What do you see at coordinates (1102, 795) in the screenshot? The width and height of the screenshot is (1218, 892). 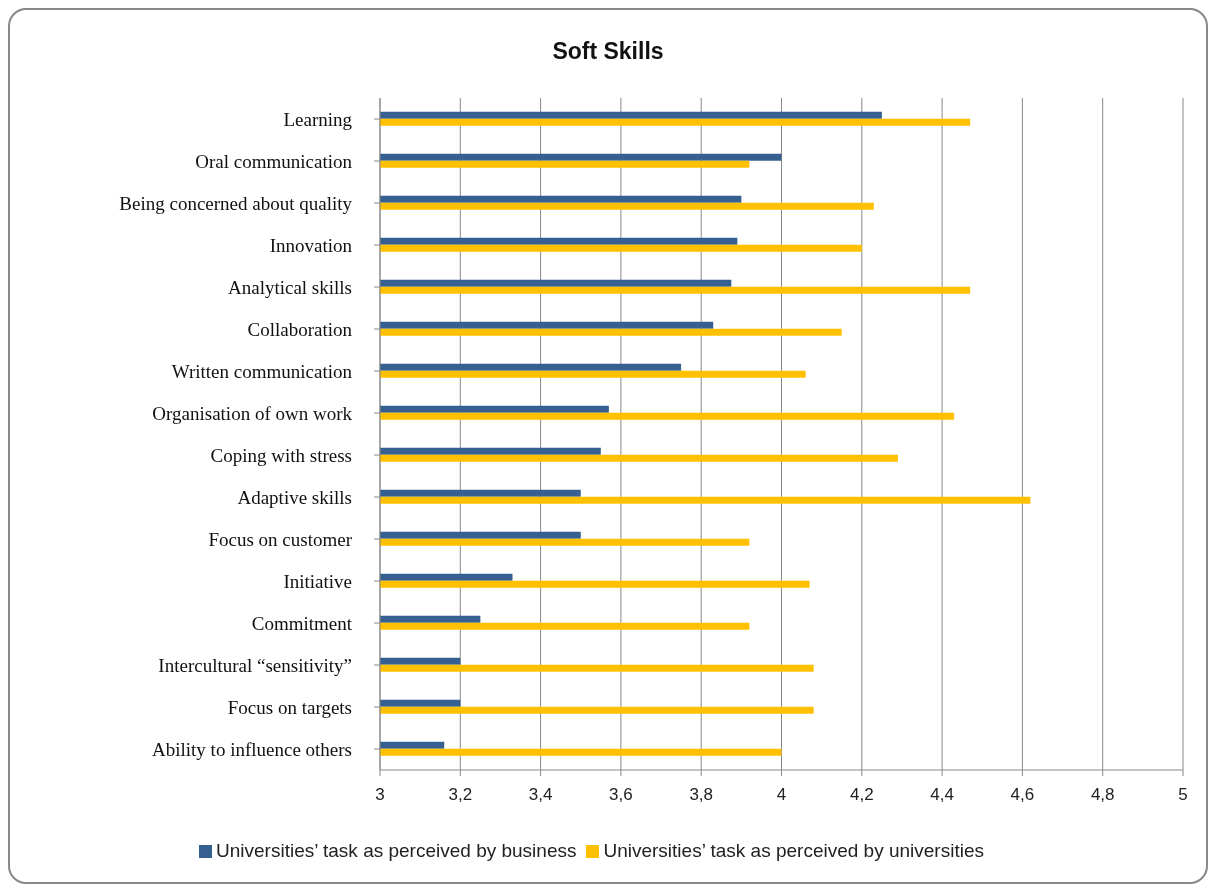 I see `x-tick-label: 4,8` at bounding box center [1102, 795].